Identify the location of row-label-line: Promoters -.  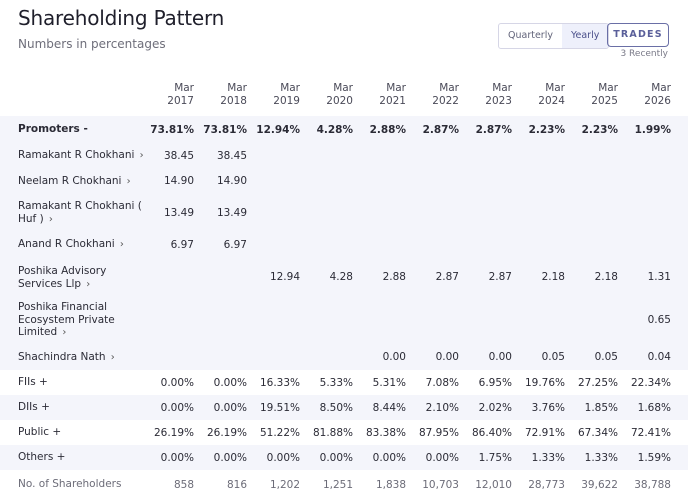
(53, 129).